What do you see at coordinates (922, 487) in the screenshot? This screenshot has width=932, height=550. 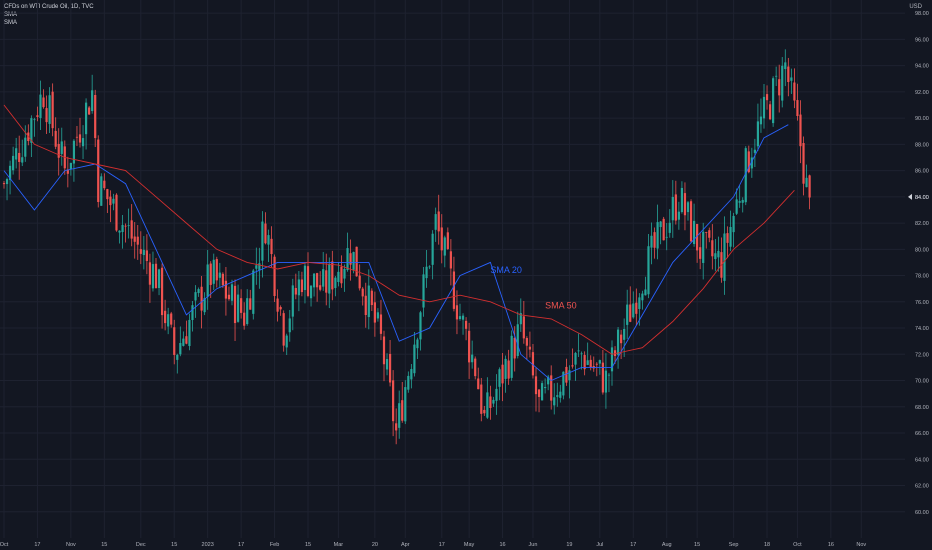 I see `y-tick-label: 62.00` at bounding box center [922, 487].